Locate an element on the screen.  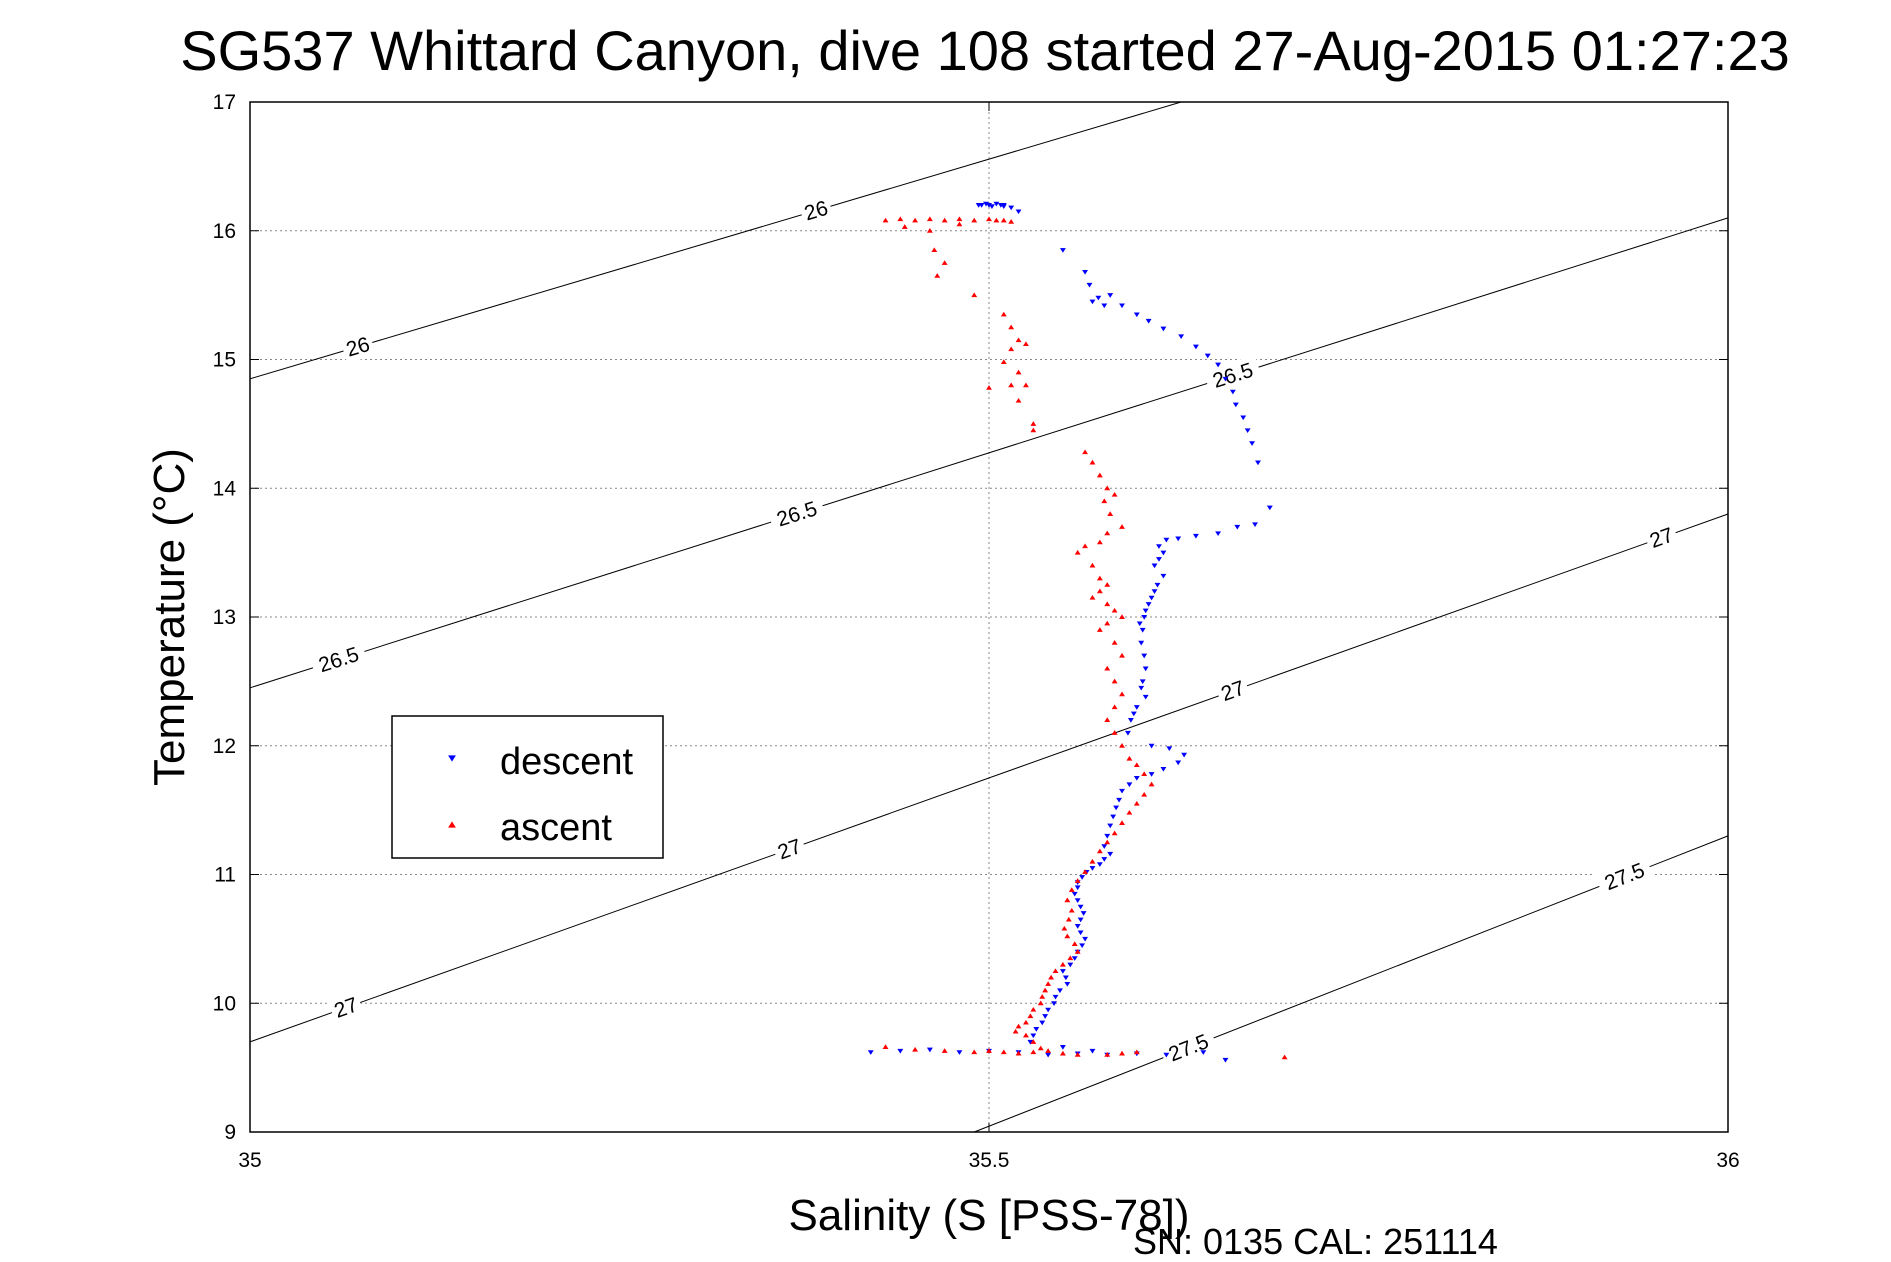
legend: descent ascent is located at coordinates (527, 787).